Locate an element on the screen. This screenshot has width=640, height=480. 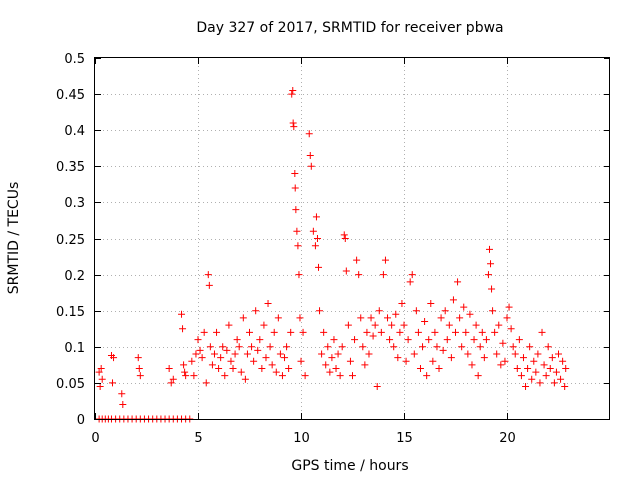
y-tick-labels: 0 0.05 0.1 0.15 0.2 0.25 0.3 0.35 0.4 0.45 0.5 is located at coordinates (70, 240).